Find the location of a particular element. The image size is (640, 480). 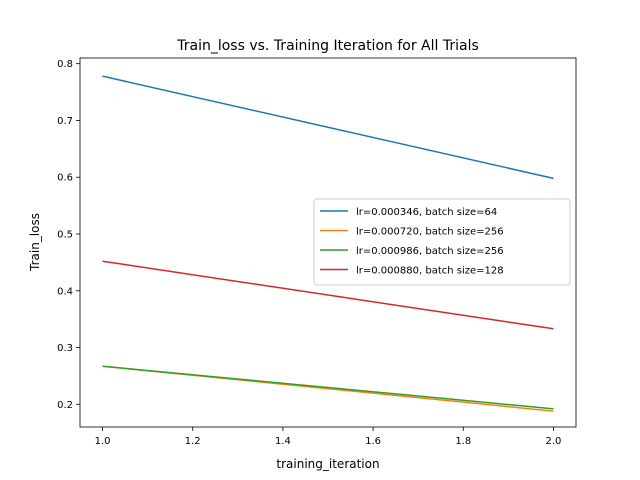

x-axis: 1.0 1.2 1.4 1.6 1.8 2.0 is located at coordinates (328, 437).